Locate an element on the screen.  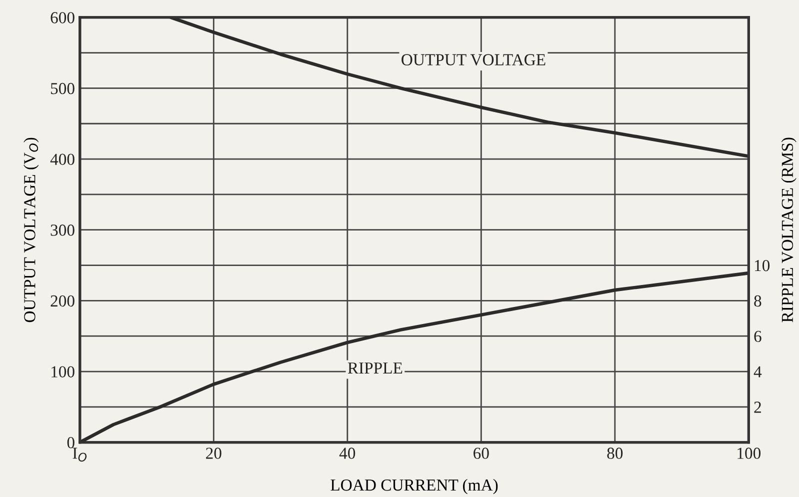
y-tick-label: 400 is located at coordinates (62, 159).